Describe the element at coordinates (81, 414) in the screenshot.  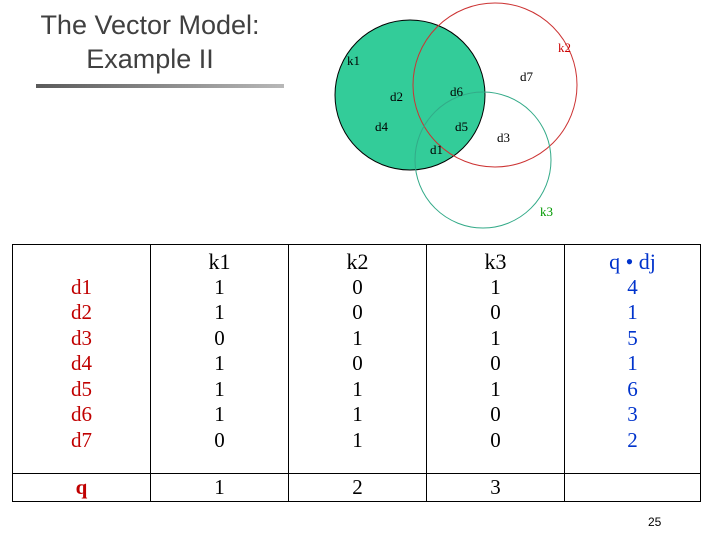
I see `doc-label: d6` at that location.